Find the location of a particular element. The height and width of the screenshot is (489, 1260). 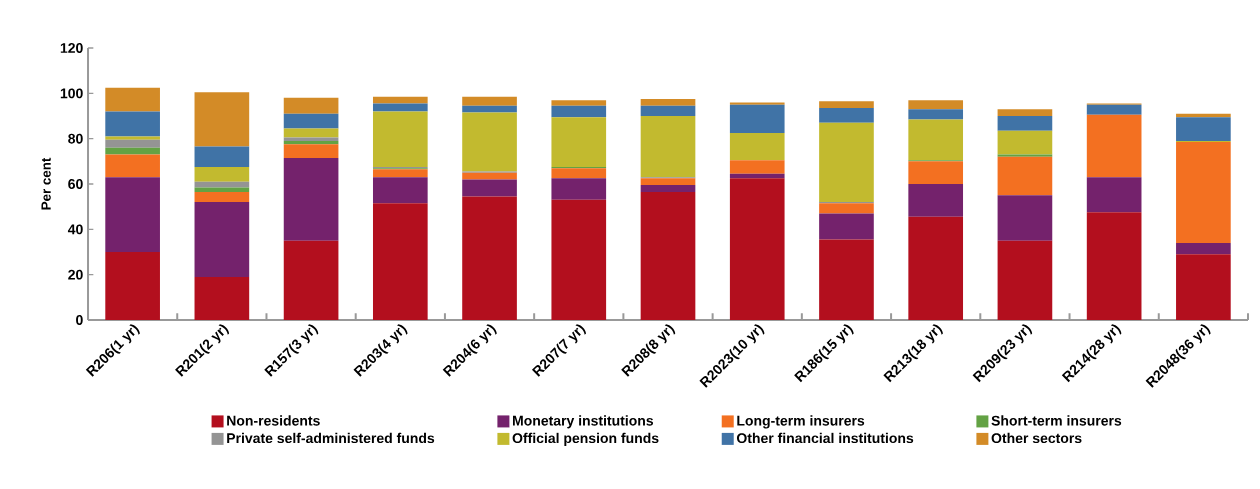

legend-label: Non-residents is located at coordinates (273, 420).